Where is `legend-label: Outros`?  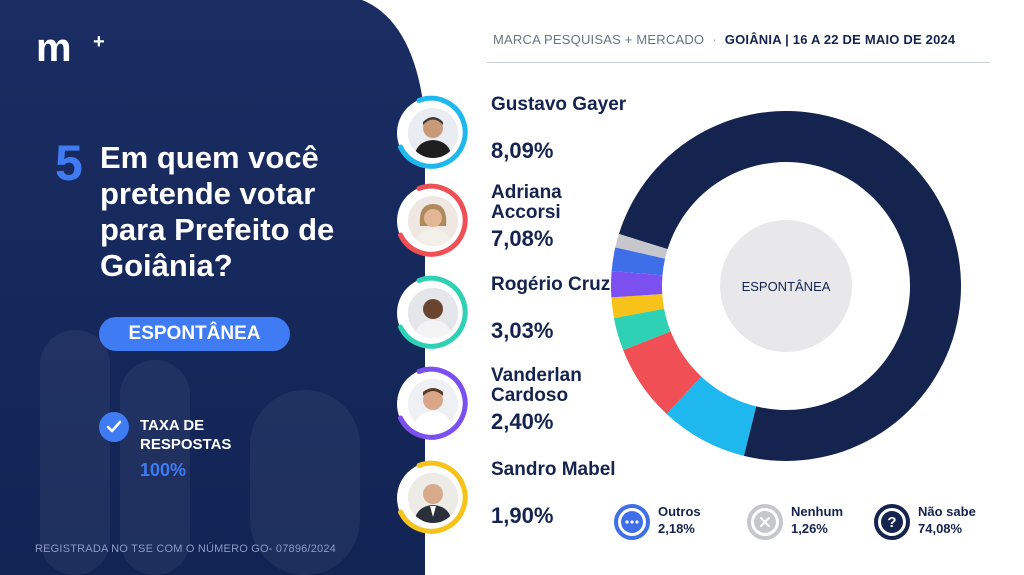
legend-label: Outros is located at coordinates (679, 511).